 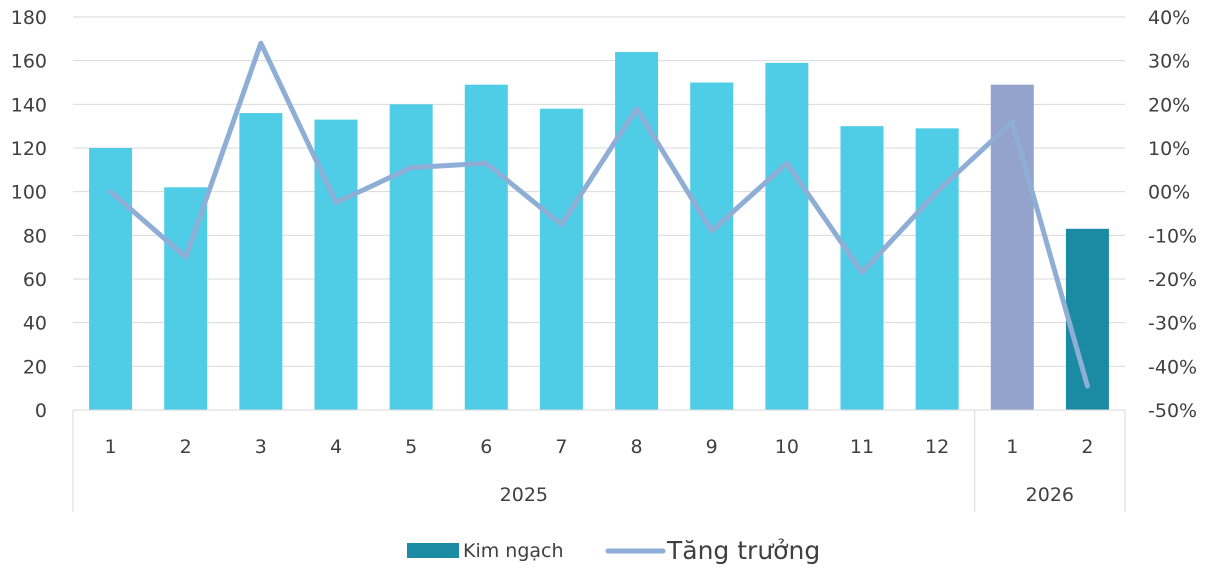 What do you see at coordinates (35, 324) in the screenshot?
I see `y-left-tick-label: 40` at bounding box center [35, 324].